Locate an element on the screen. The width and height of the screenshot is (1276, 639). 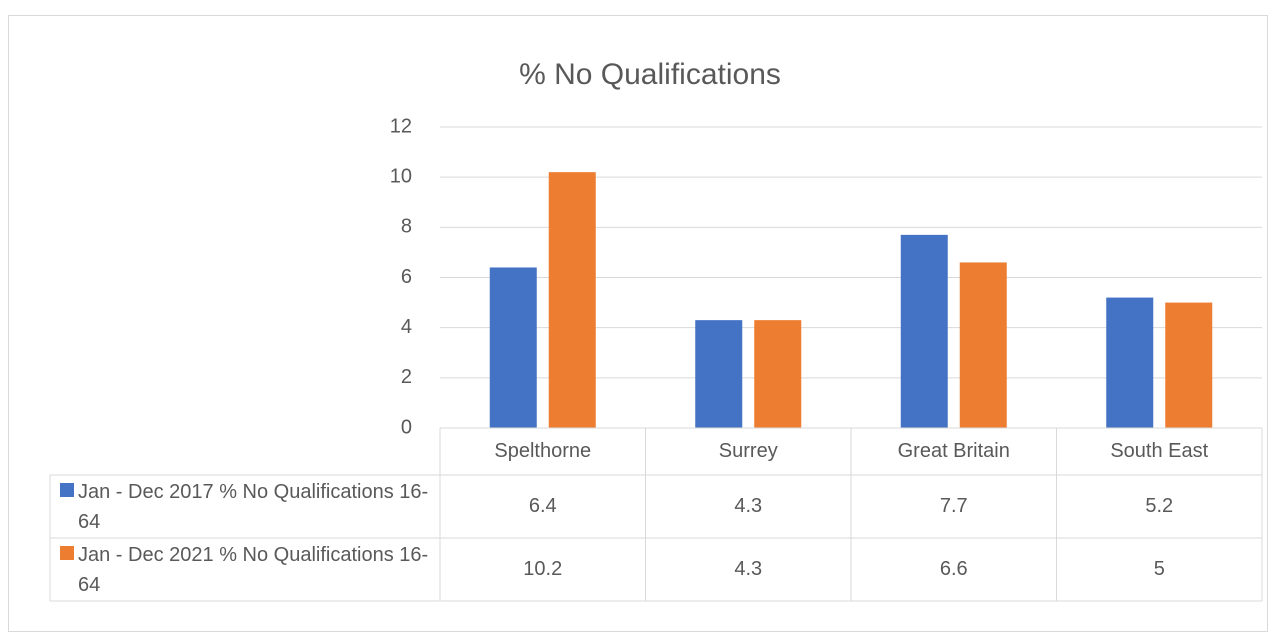
legend-entry: Jan - Dec 2017 % No Qualifications 16-64 is located at coordinates (248, 506).